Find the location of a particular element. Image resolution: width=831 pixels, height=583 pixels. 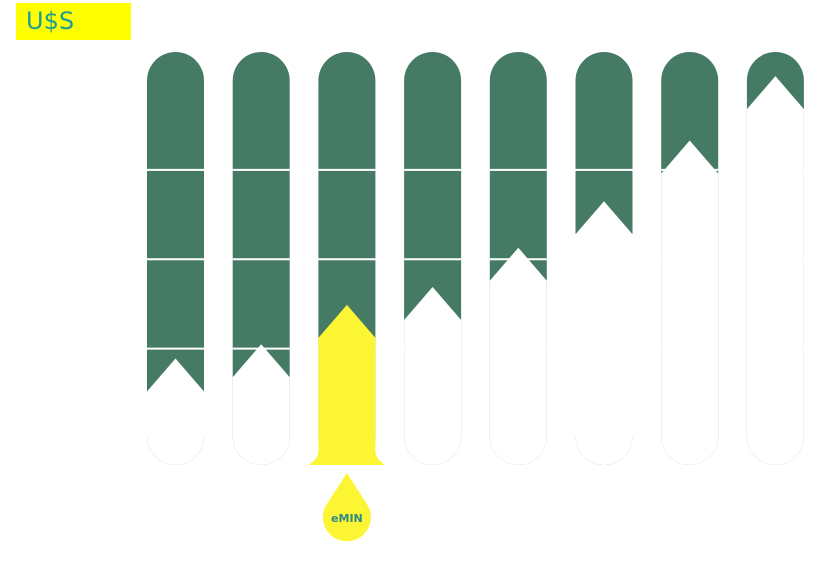

min-marker: eMIN is located at coordinates (346, 507).